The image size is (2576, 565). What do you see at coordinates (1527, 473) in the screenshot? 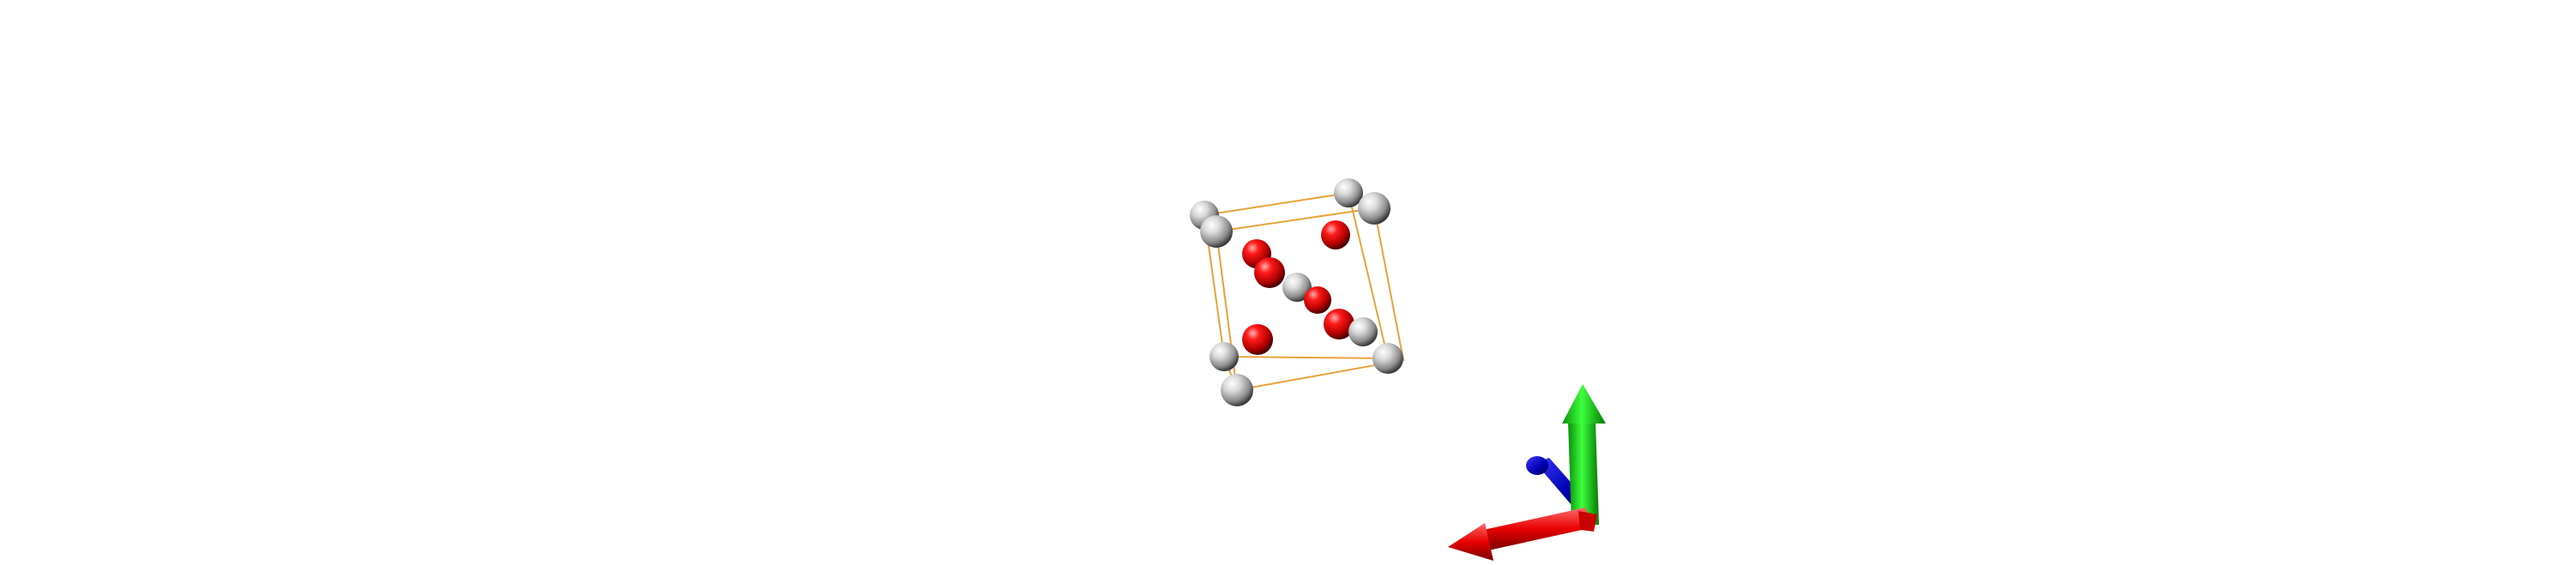
I see `axis-triad` at bounding box center [1527, 473].